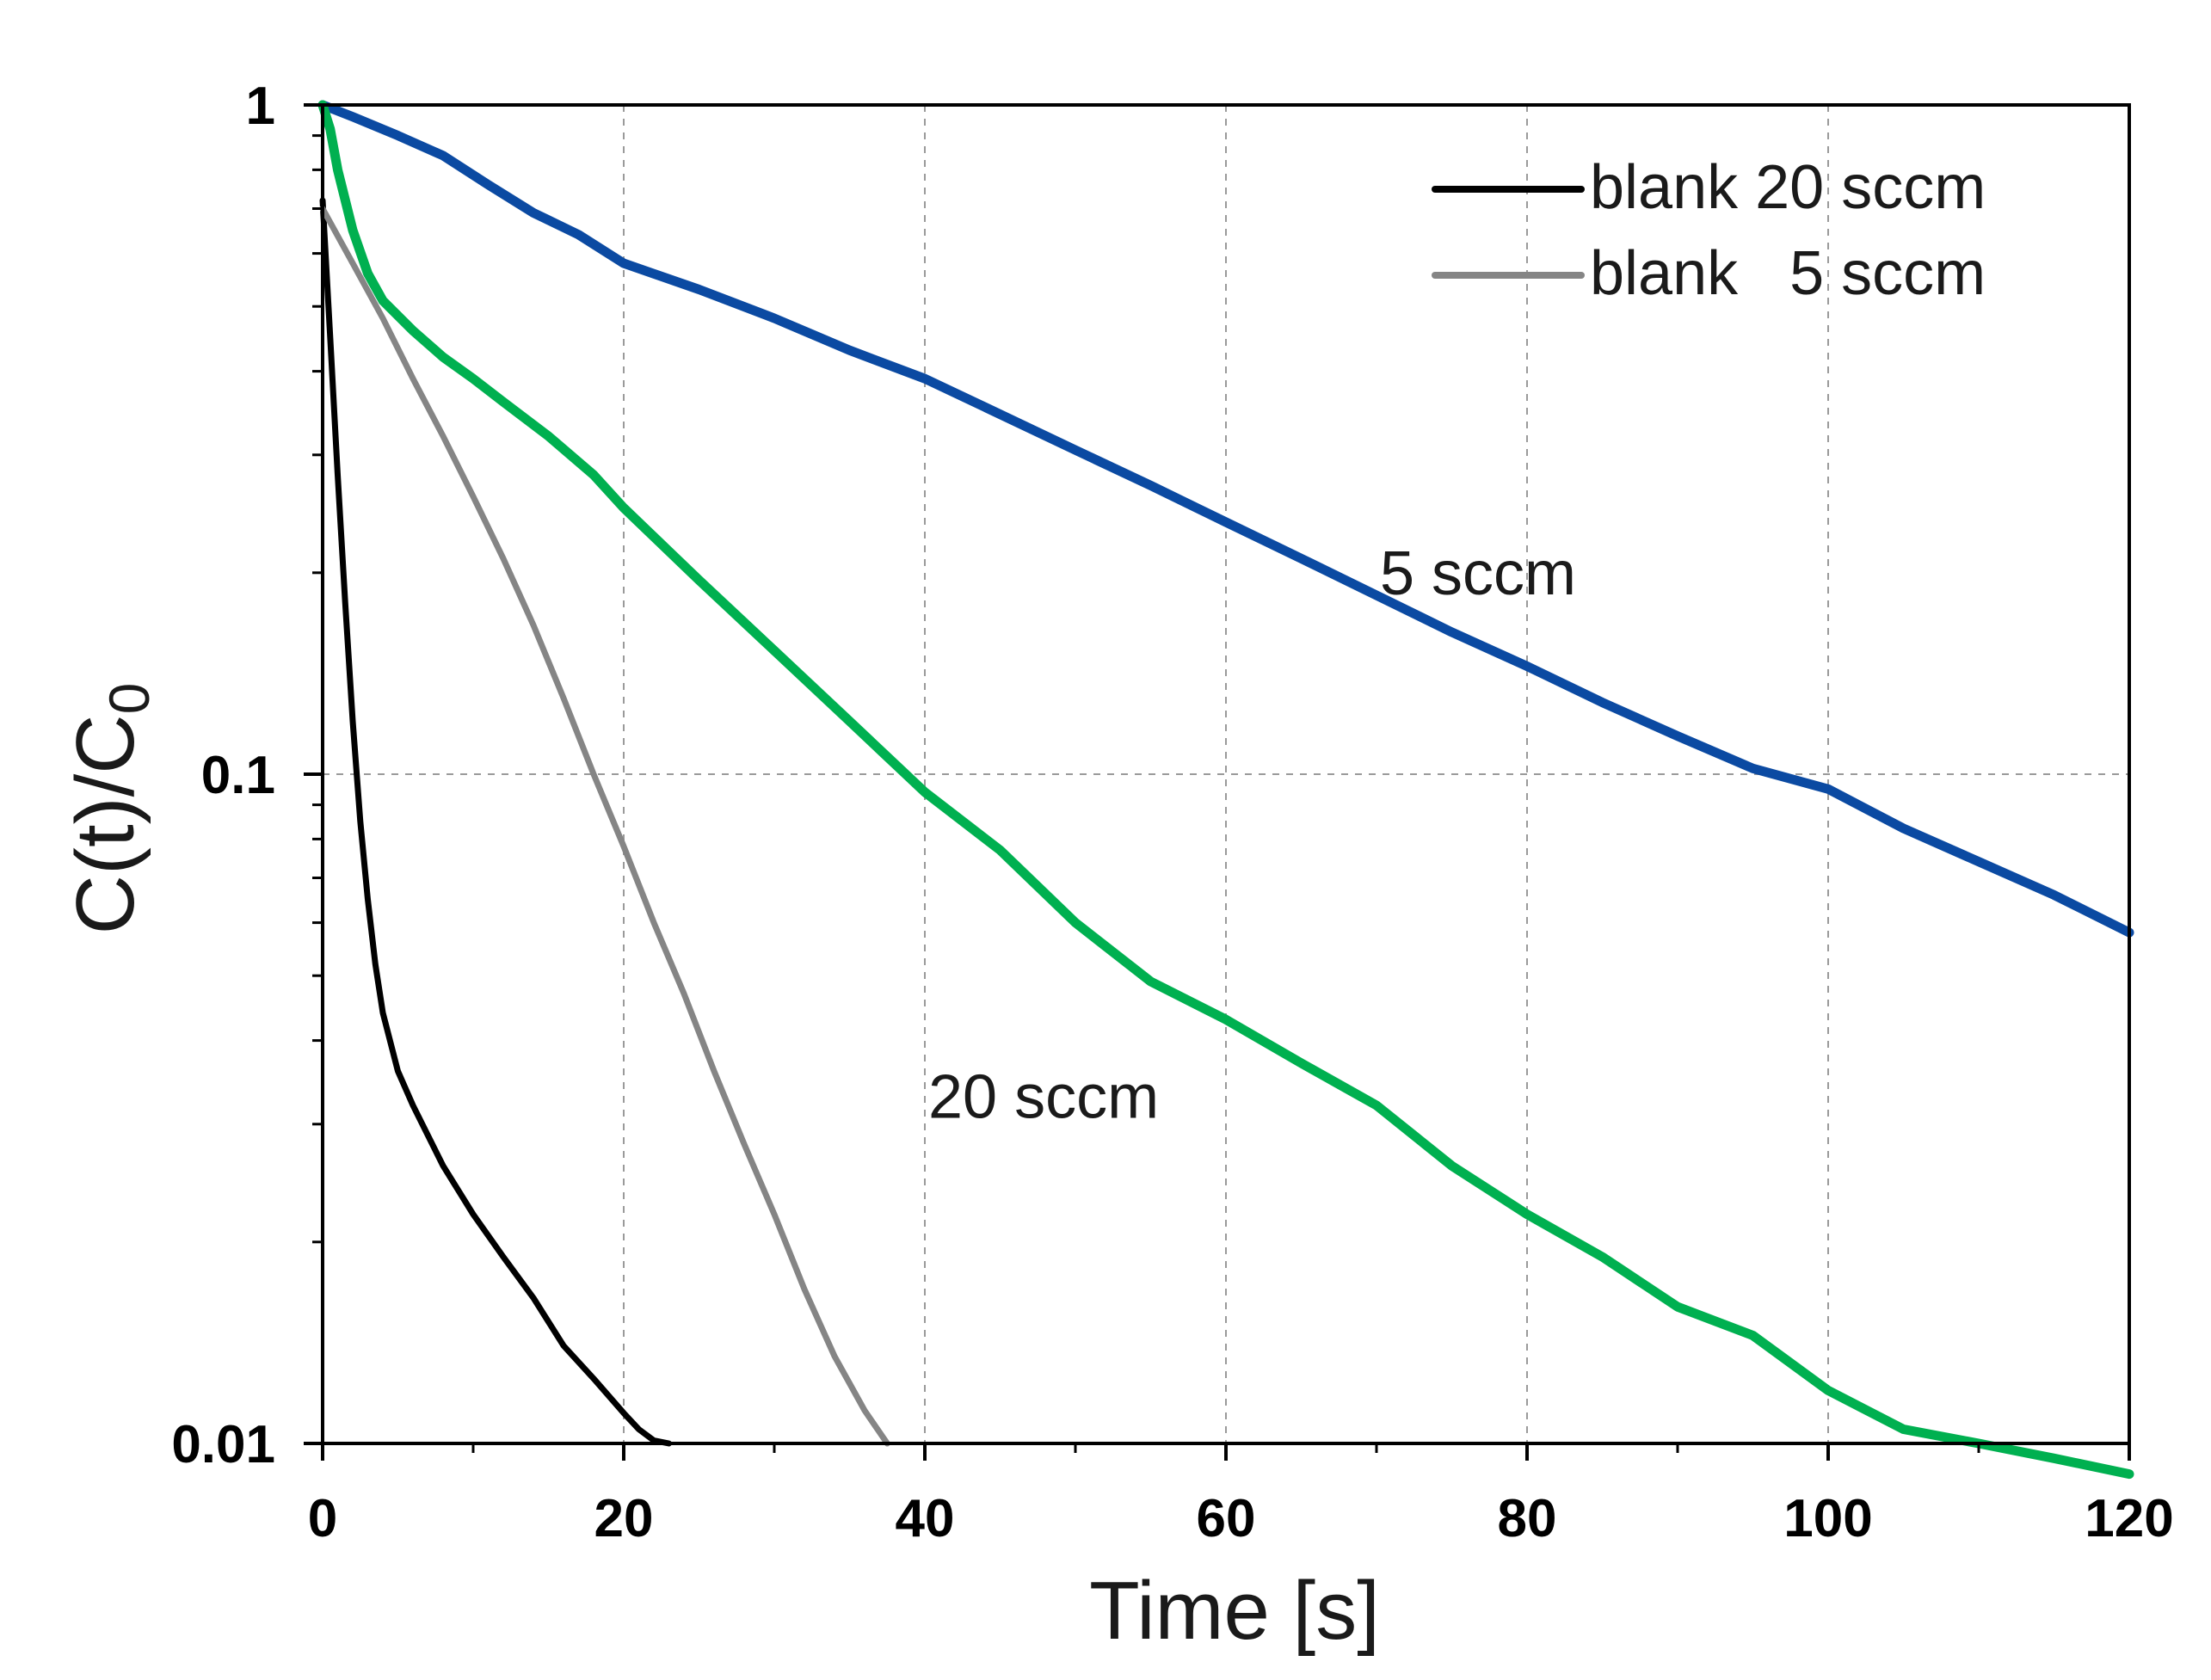  I want to click on y-axis-title-subscript: 0, so click(129, 699).